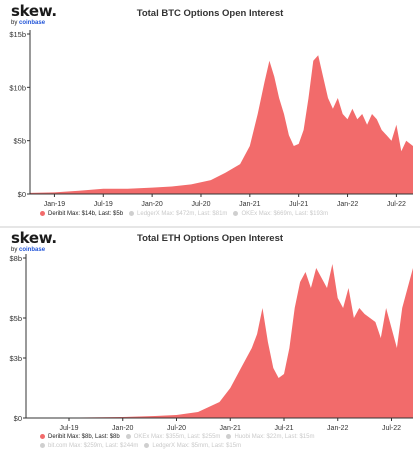 Image resolution: width=420 pixels, height=460 pixels. Describe the element at coordinates (182, 214) in the screenshot. I see `legend-label: LedgerX Max: $472m, Last: $81m` at that location.